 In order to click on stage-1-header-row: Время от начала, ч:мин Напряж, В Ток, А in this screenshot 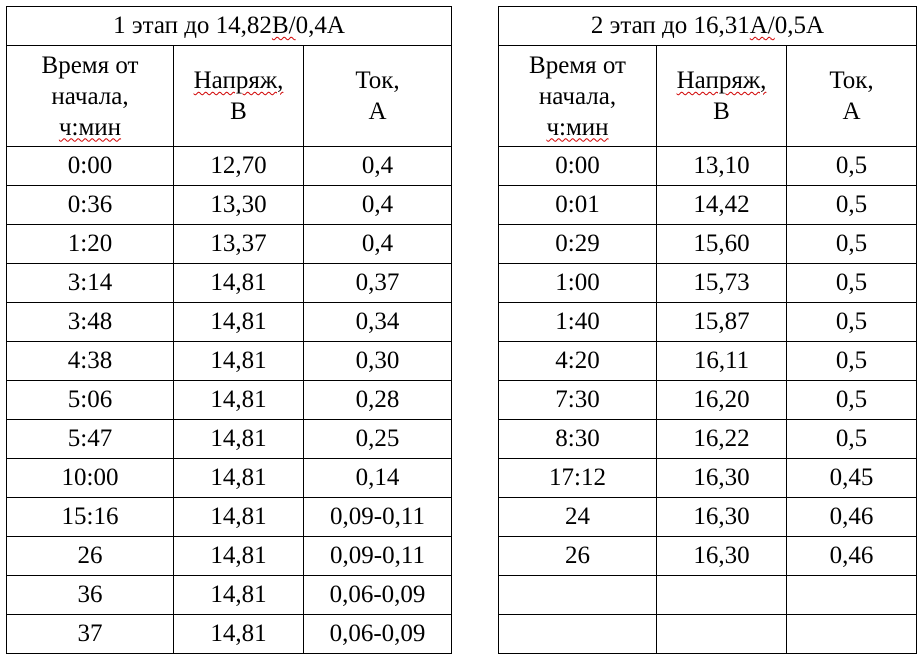, I will do `click(229, 96)`.